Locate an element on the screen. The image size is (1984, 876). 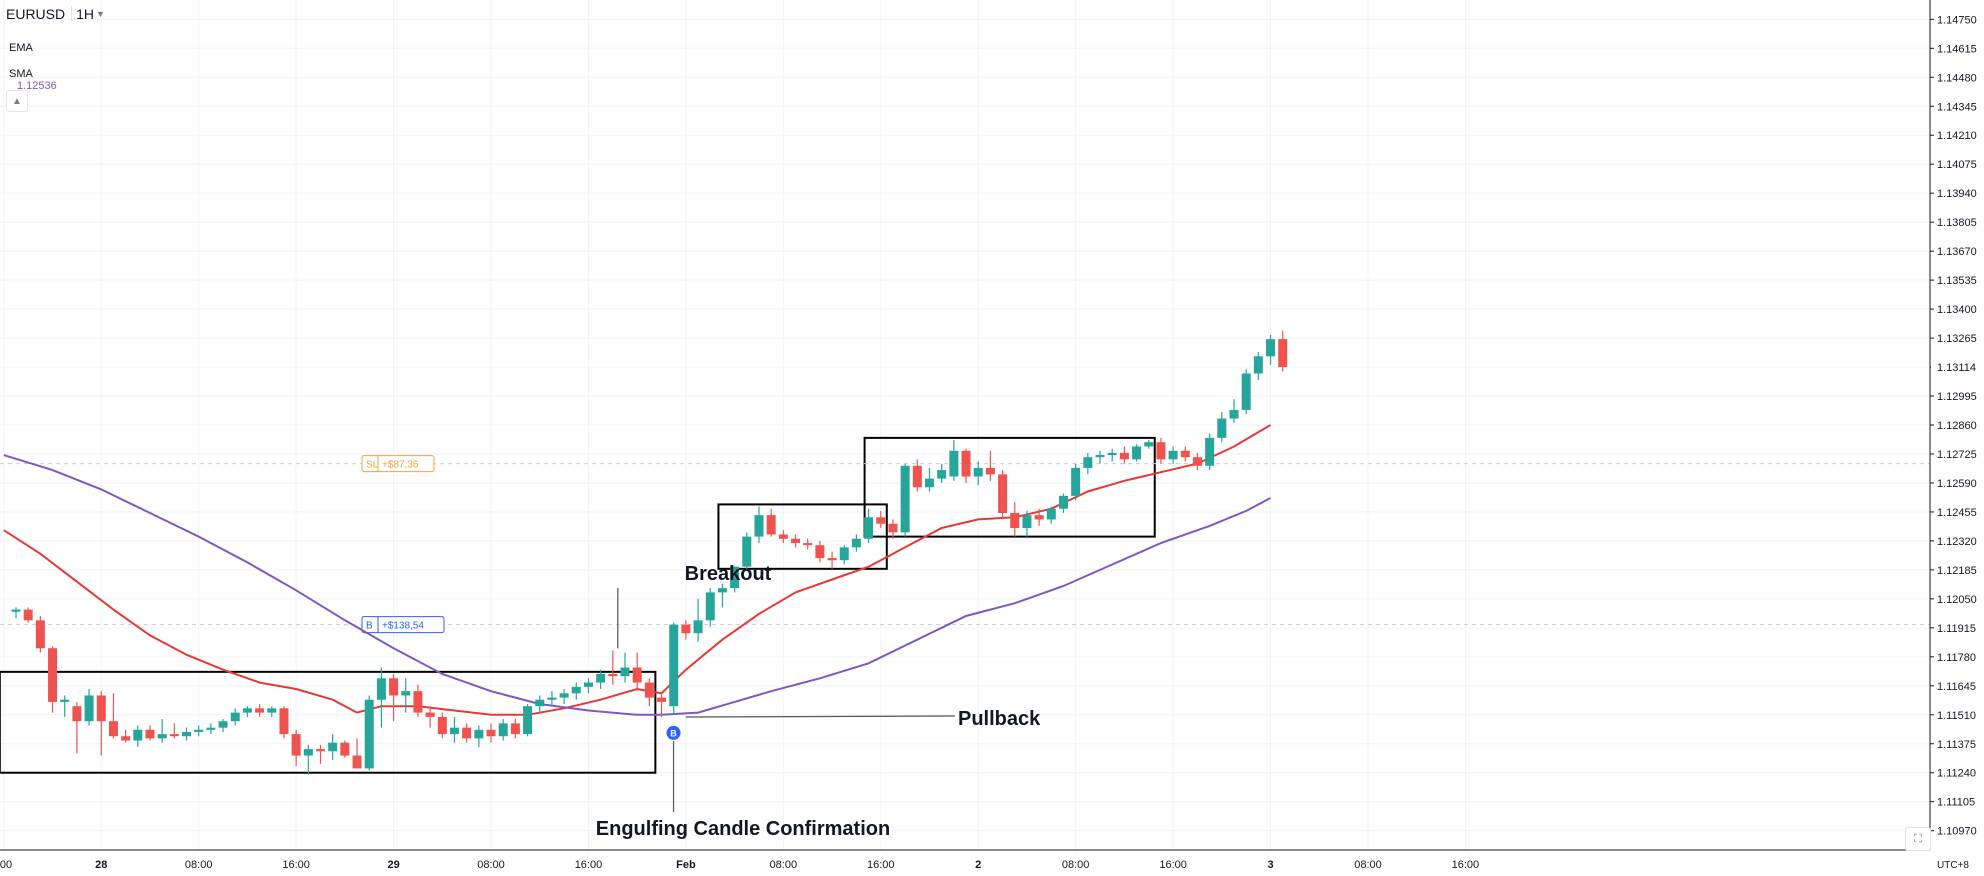
price-tick-label: 1.13670 is located at coordinates (1957, 252).